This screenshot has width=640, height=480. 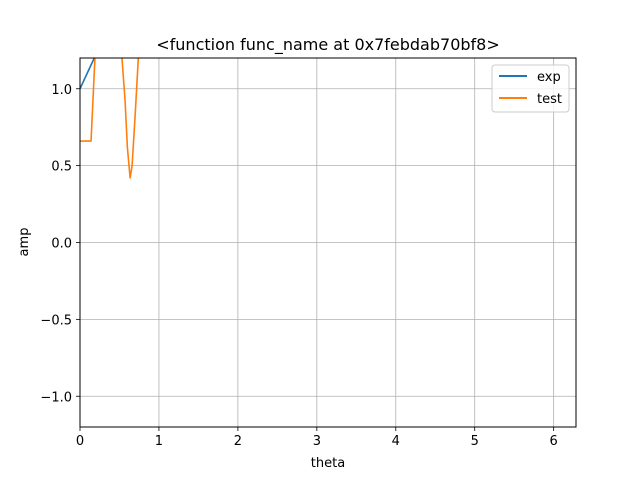 I want to click on legend: exp test, so click(x=530, y=88).